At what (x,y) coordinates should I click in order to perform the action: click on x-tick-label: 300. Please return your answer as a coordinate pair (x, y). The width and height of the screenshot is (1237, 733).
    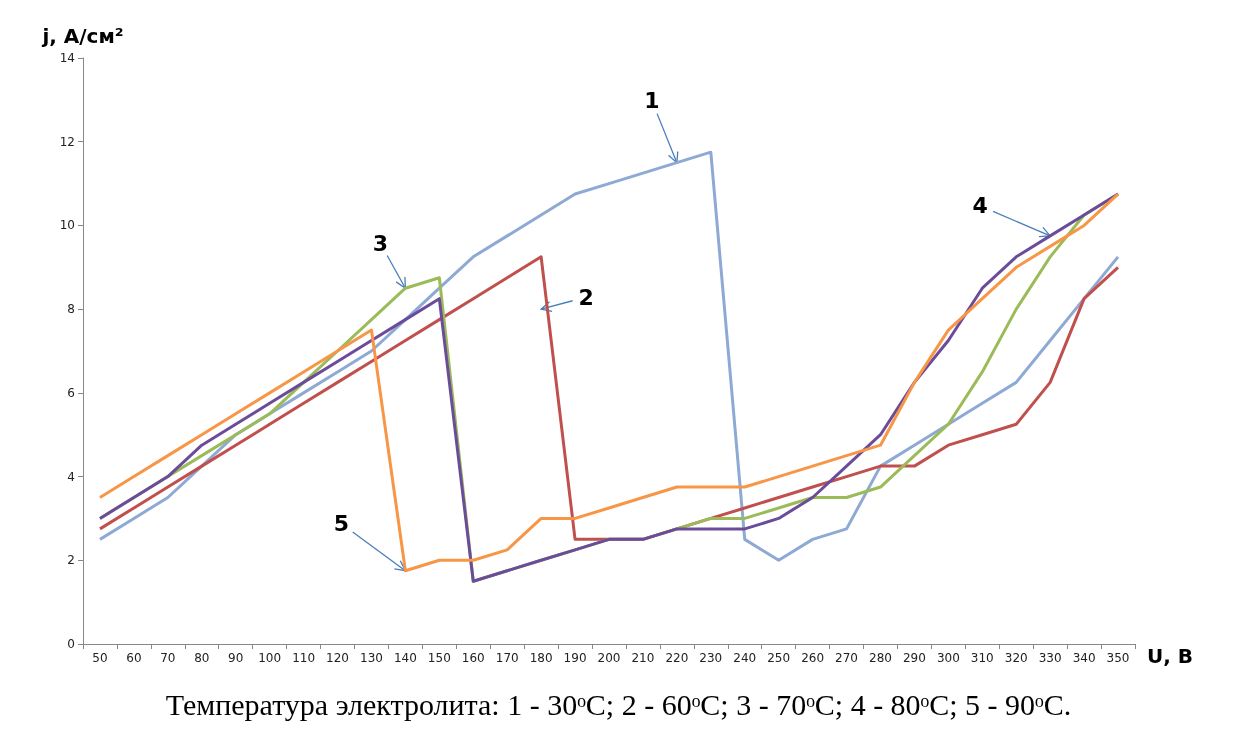
    Looking at the image, I should click on (948, 658).